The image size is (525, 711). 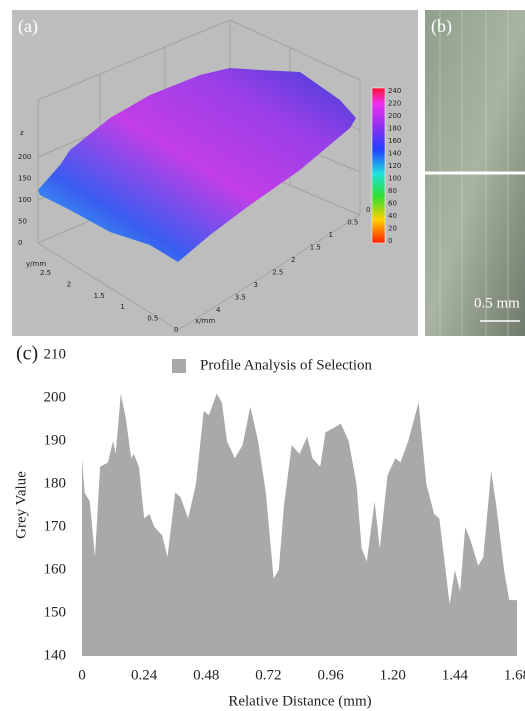 What do you see at coordinates (441, 26) in the screenshot?
I see `panel-label: (b)` at bounding box center [441, 26].